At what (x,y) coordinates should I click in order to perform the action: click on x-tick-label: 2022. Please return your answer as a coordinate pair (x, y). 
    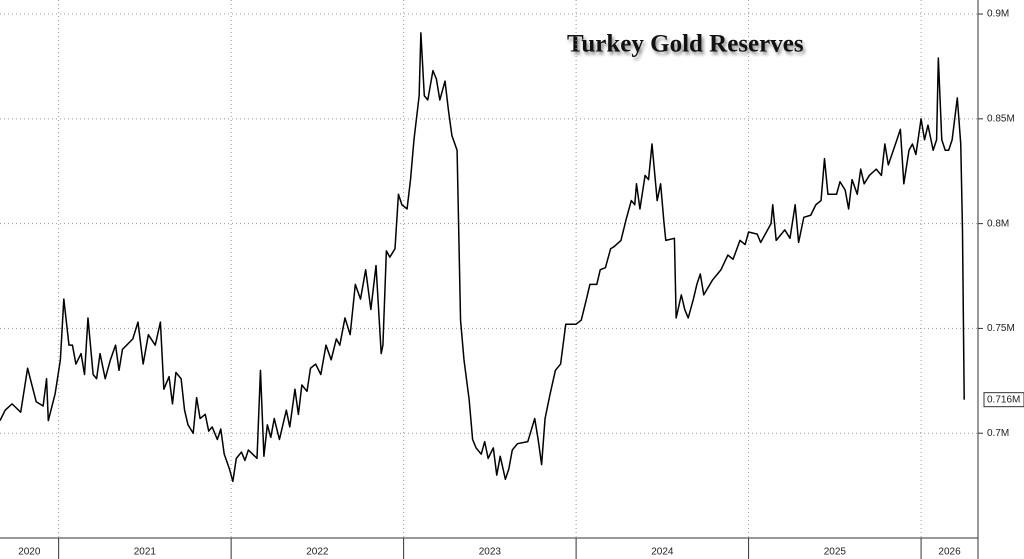
    Looking at the image, I should click on (317, 552).